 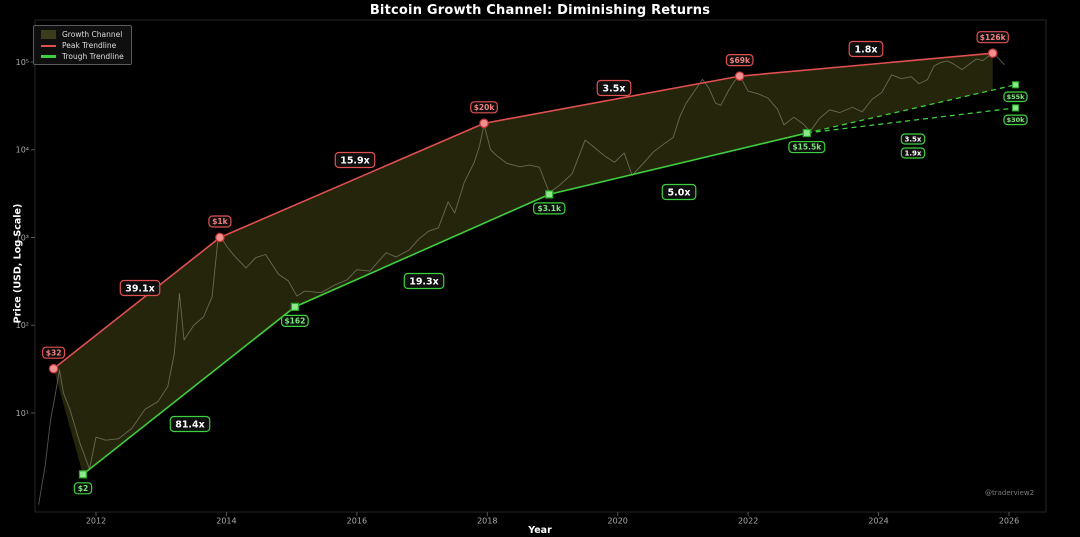 I want to click on legend-label: Growth Channel, so click(x=92, y=34).